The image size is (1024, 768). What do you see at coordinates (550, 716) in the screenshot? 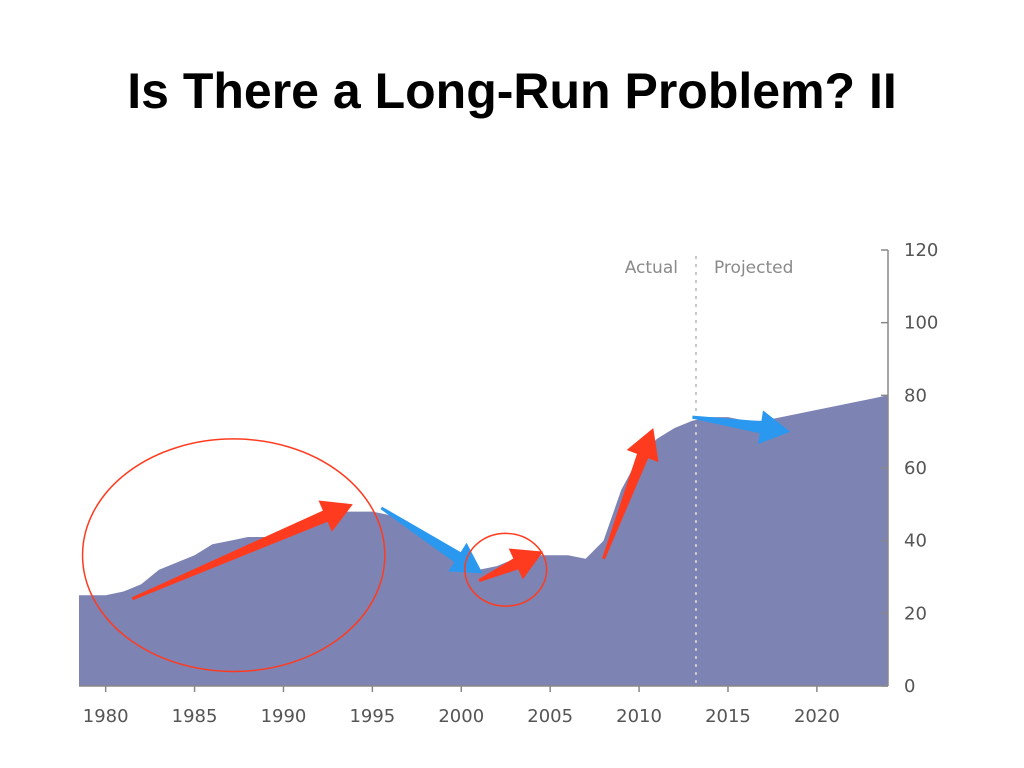
I see `x-tick-label: 2005` at bounding box center [550, 716].